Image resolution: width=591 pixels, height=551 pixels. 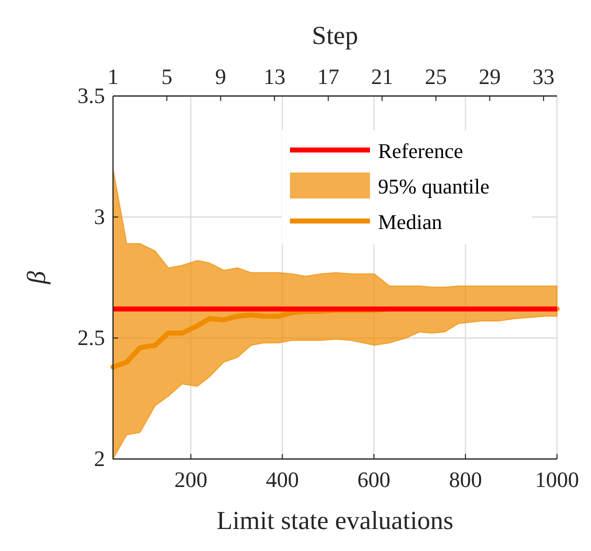 What do you see at coordinates (282, 479) in the screenshot?
I see `x-tick-label: 400` at bounding box center [282, 479].